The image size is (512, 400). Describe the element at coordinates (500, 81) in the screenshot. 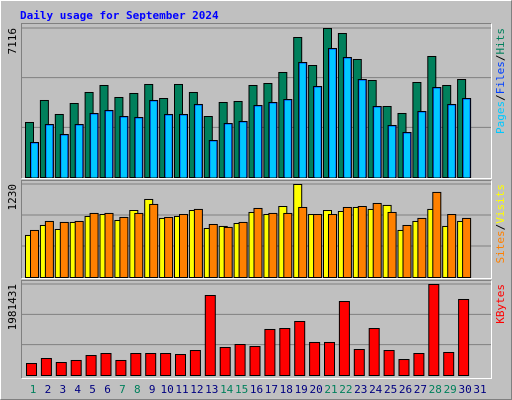

I see `legend: Pages/Files/Hits` at that location.